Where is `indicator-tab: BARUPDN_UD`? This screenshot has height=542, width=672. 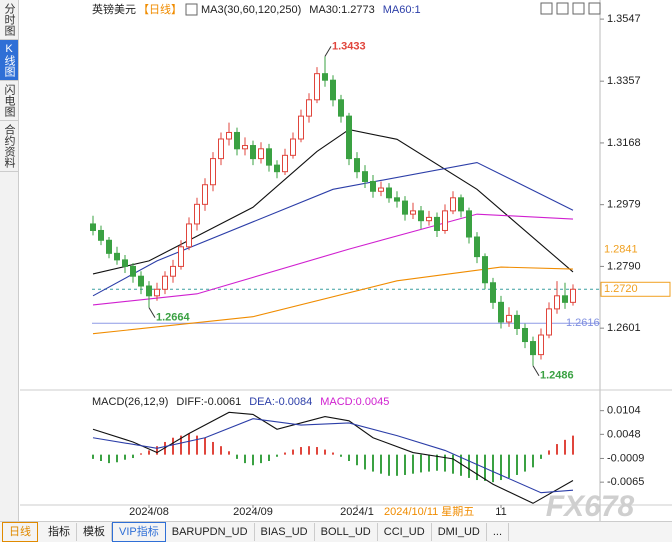 indicator-tab: BARUPDN_UD is located at coordinates (210, 532).